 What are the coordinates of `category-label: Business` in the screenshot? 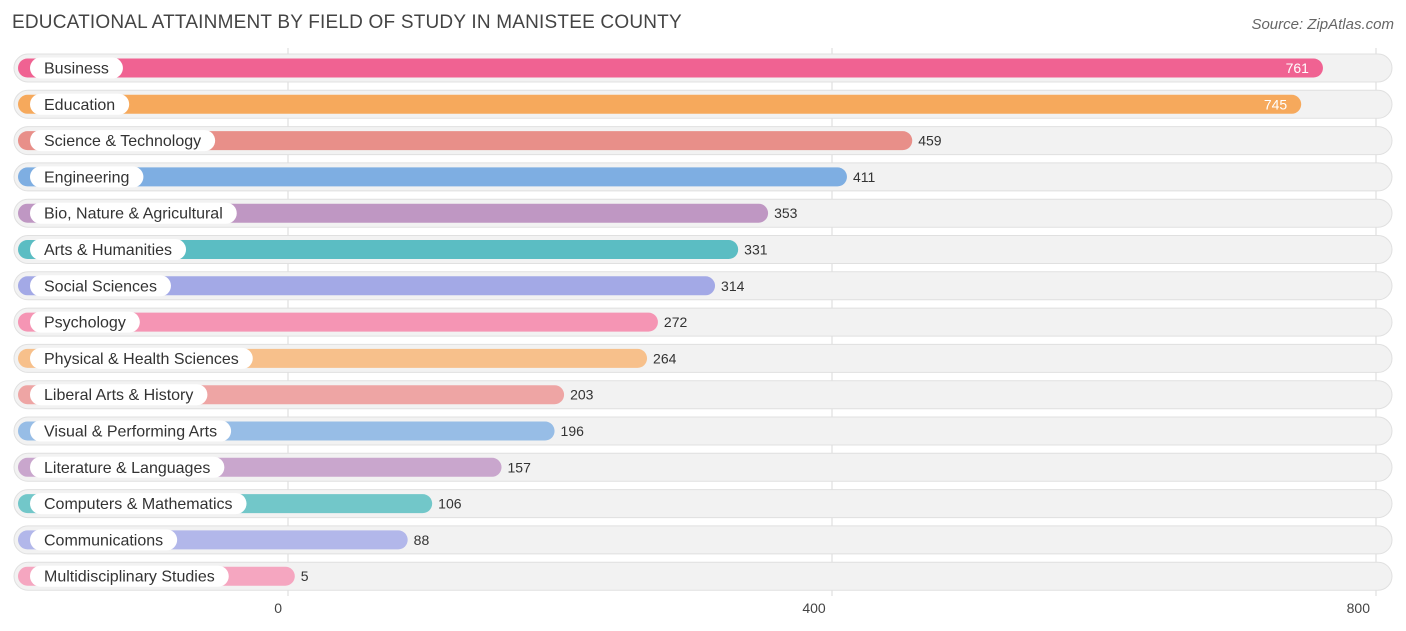 It's located at (76, 69).